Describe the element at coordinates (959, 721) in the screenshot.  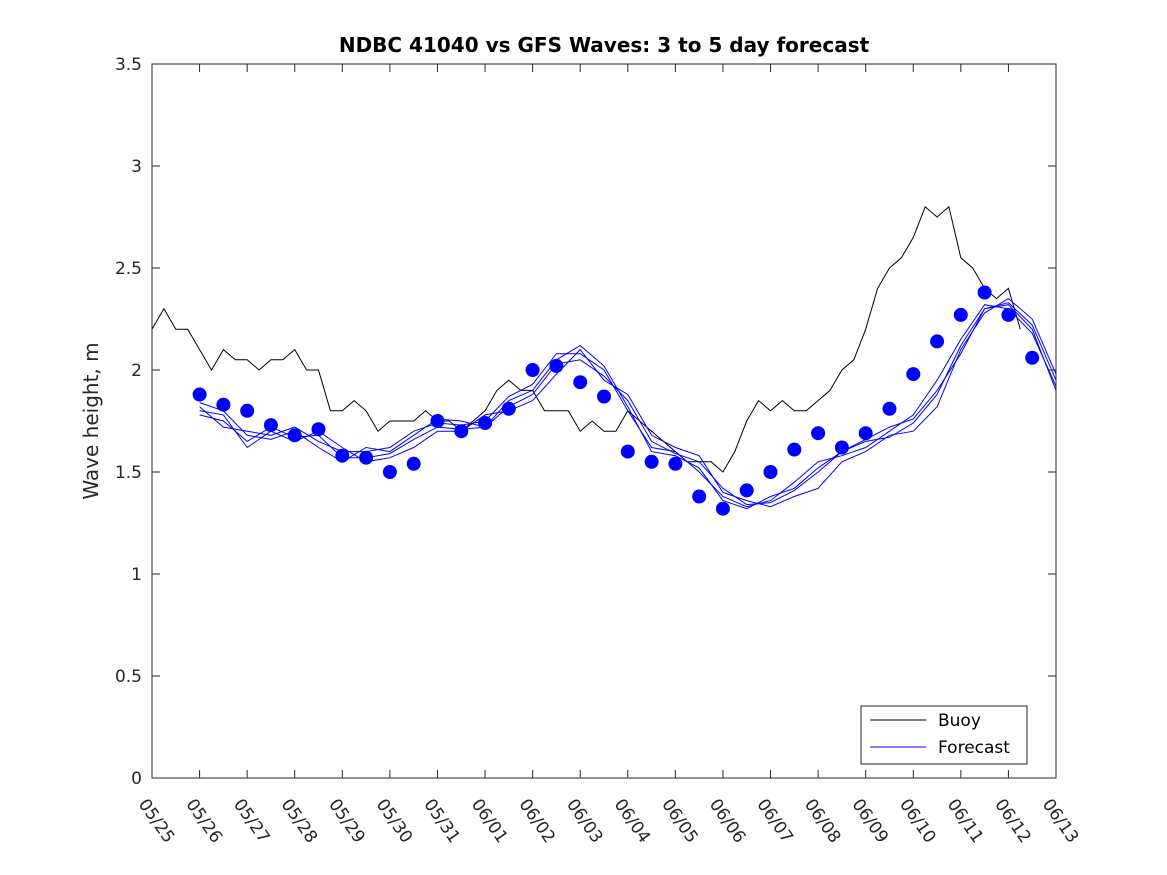
I see `legend-label-buoy: Buoy` at that location.